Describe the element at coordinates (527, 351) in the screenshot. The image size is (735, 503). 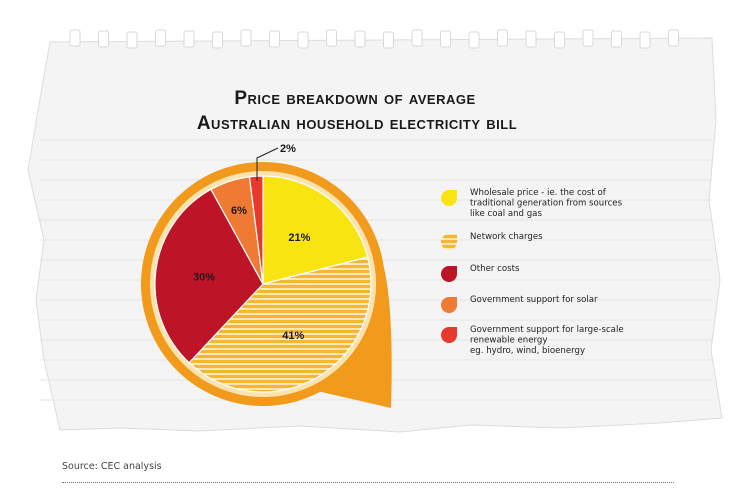
I see `legend-label-4-2: eg. hydro, wind, bioenergy` at that location.